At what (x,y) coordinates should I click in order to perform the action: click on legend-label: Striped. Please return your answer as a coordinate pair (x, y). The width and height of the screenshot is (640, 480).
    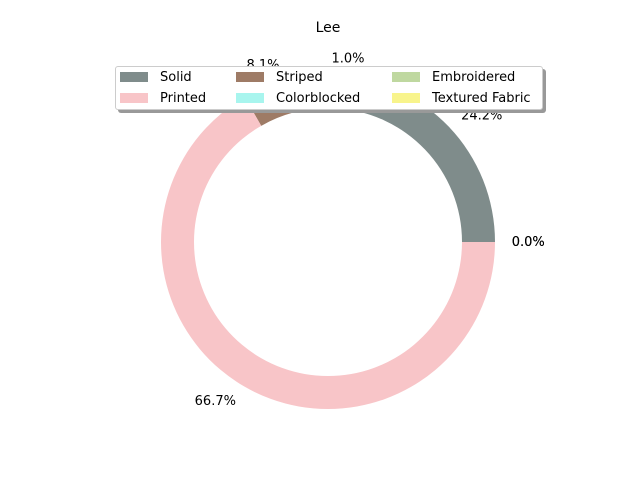
    Looking at the image, I should click on (299, 77).